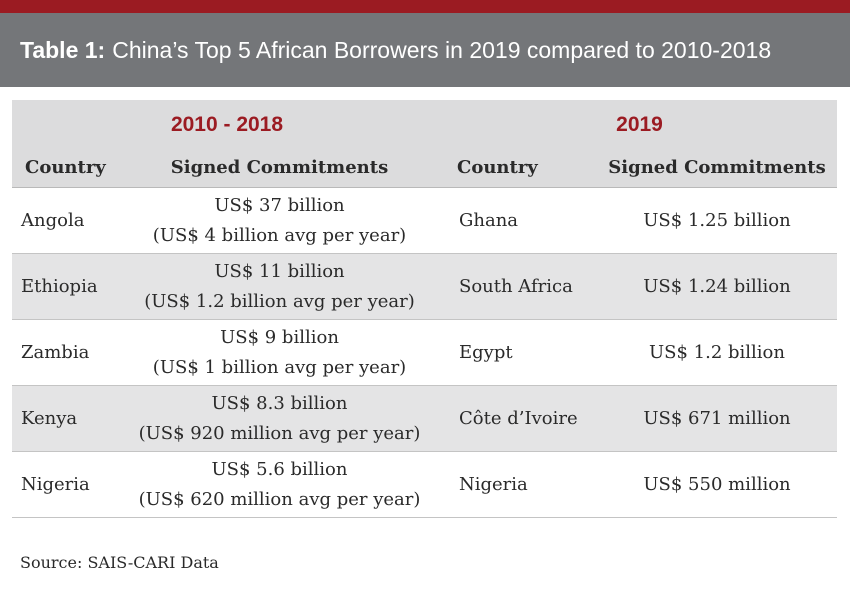 This screenshot has height=594, width=850. What do you see at coordinates (279, 367) in the screenshot?
I see `commitment-average: (US$ 1 billion avg per year)` at bounding box center [279, 367].